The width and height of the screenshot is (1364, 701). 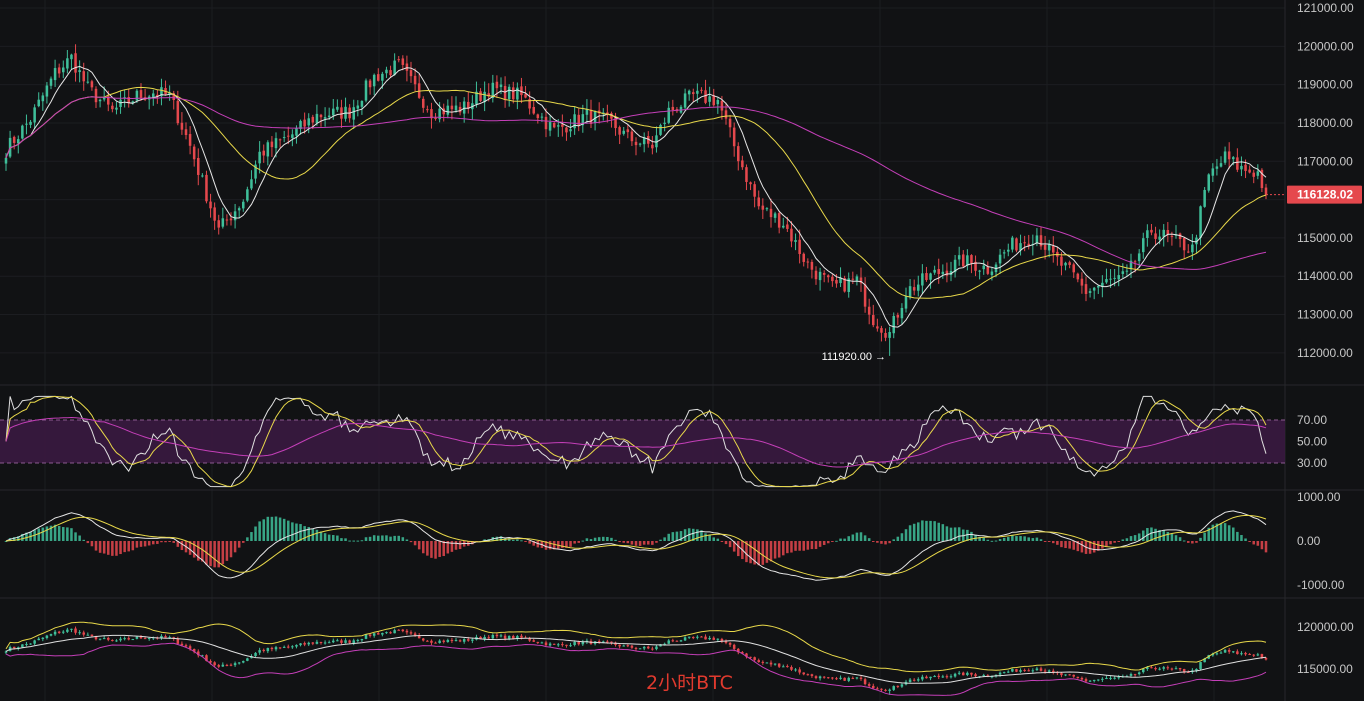 I want to click on rsi-slow-line, so click(x=636, y=442).